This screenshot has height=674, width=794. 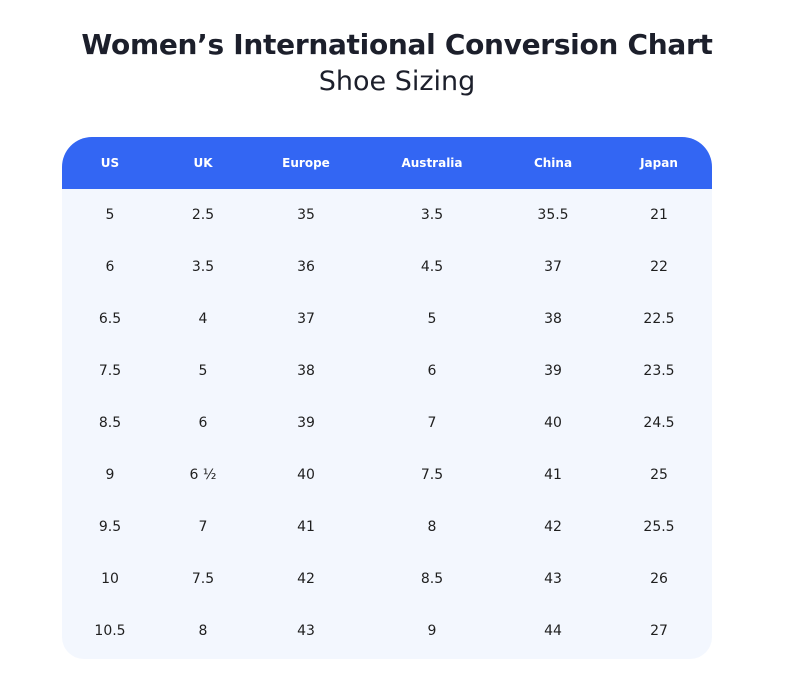 What do you see at coordinates (110, 215) in the screenshot?
I see `cell-us: 5` at bounding box center [110, 215].